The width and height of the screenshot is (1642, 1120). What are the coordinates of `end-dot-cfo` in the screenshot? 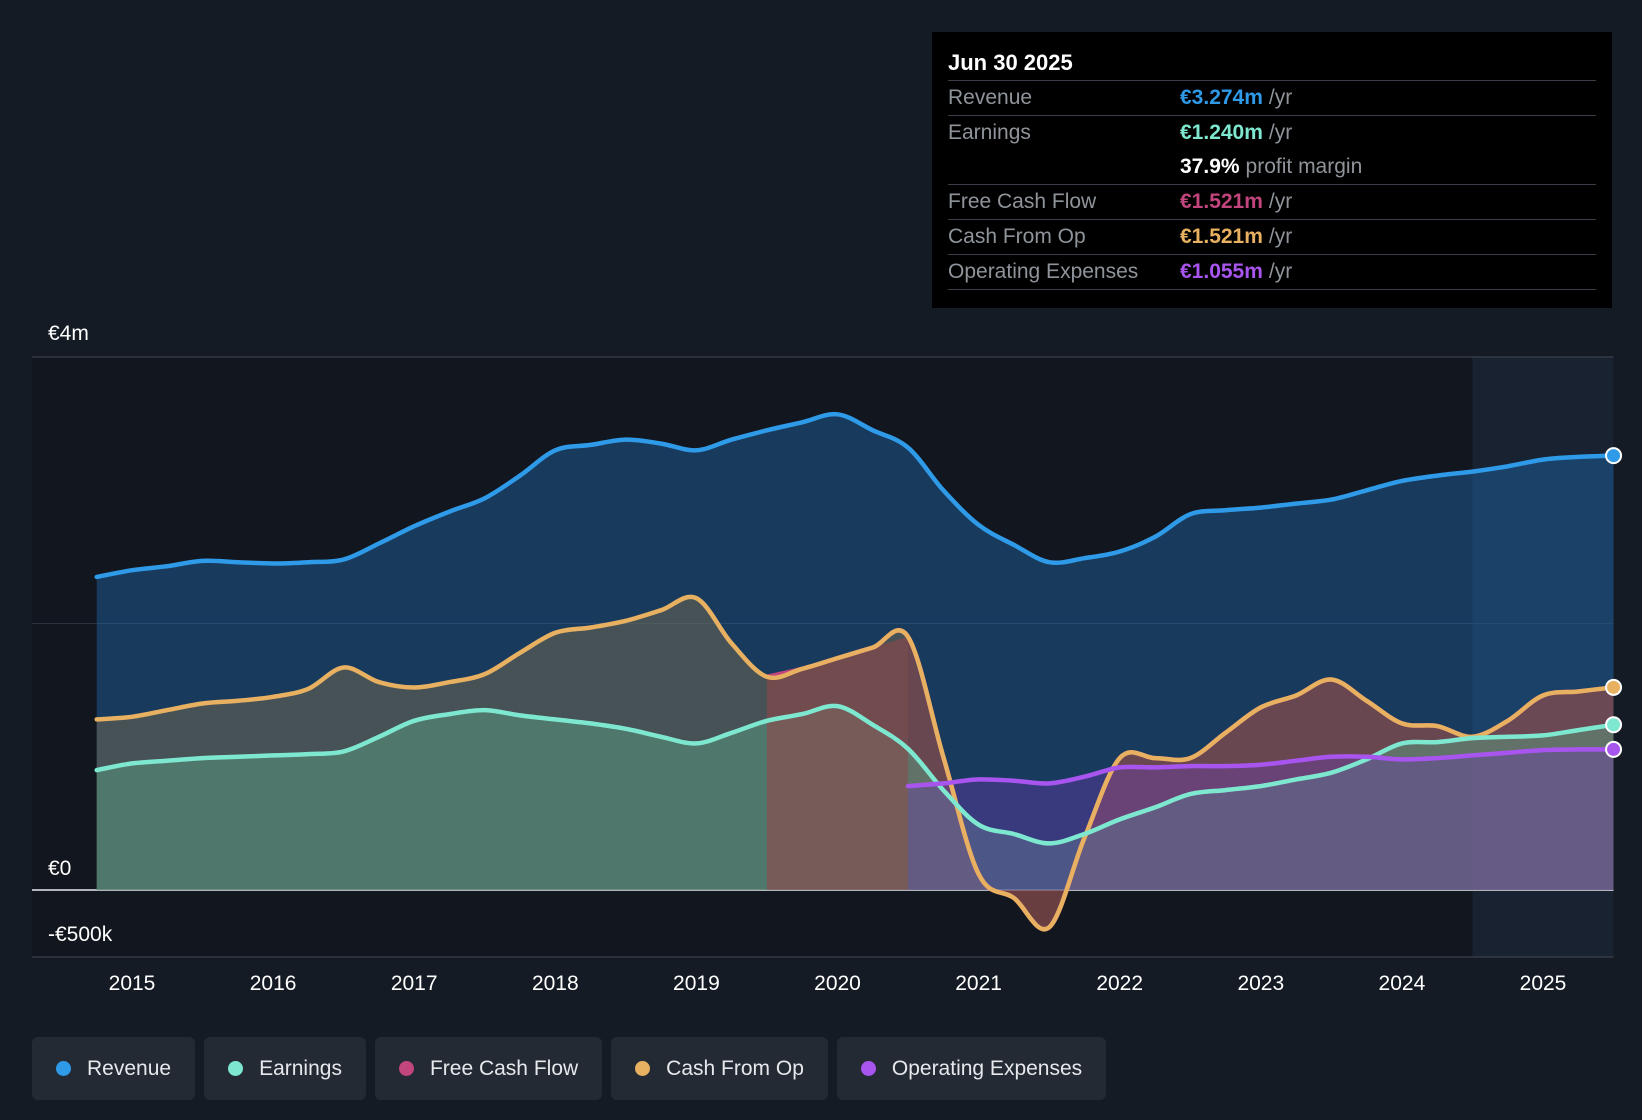 It's located at (1614, 687).